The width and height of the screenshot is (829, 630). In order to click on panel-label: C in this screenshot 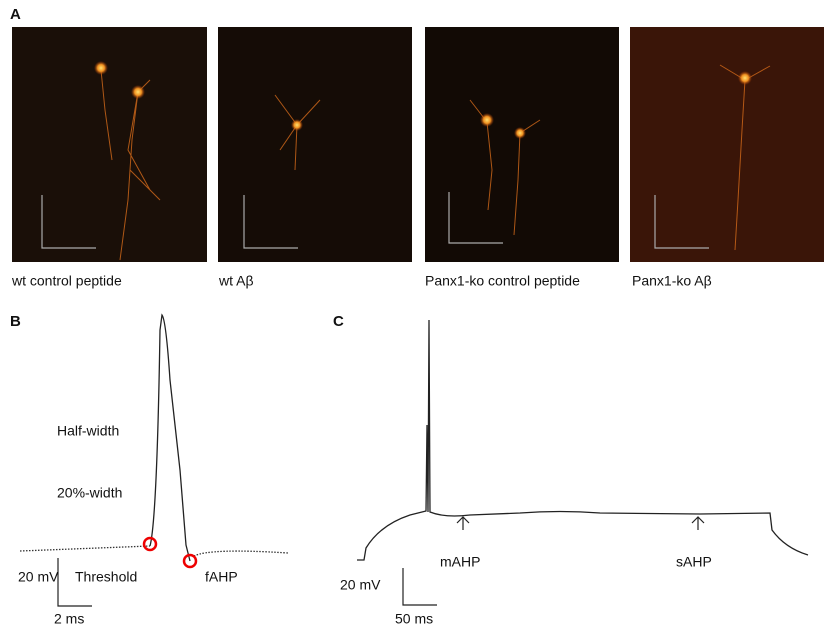, I will do `click(338, 321)`.